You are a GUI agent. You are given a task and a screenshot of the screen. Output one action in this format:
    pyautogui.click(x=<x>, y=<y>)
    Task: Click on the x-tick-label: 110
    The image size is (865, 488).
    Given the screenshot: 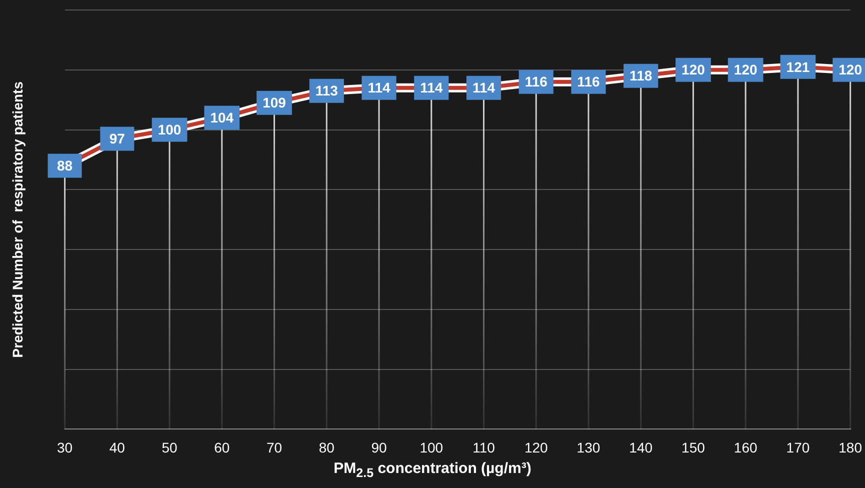 What is the action you would take?
    pyautogui.click(x=484, y=447)
    